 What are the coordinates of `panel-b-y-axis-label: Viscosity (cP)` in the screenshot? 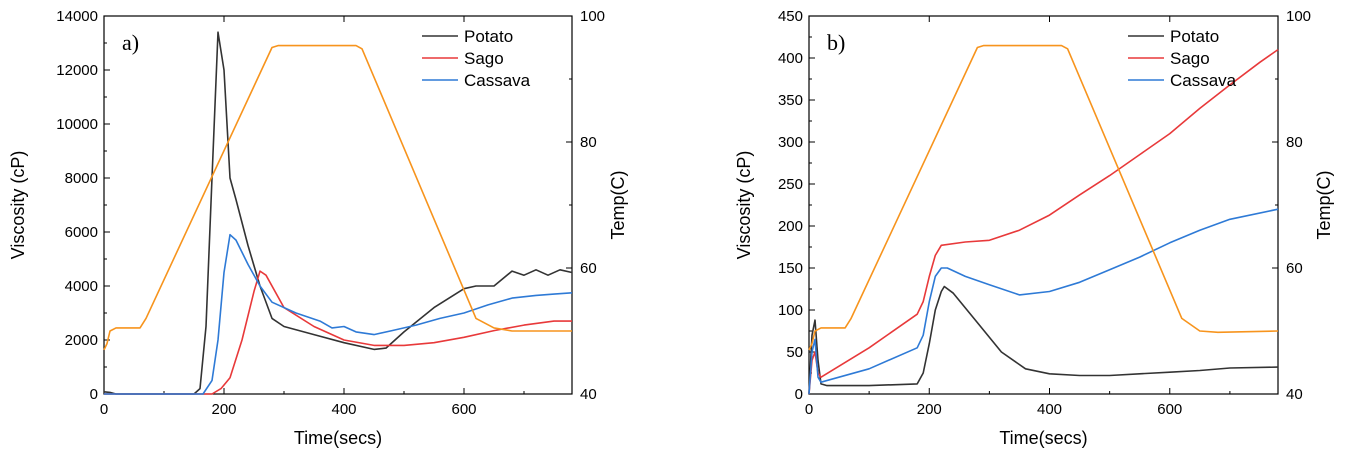 It's located at (744, 205).